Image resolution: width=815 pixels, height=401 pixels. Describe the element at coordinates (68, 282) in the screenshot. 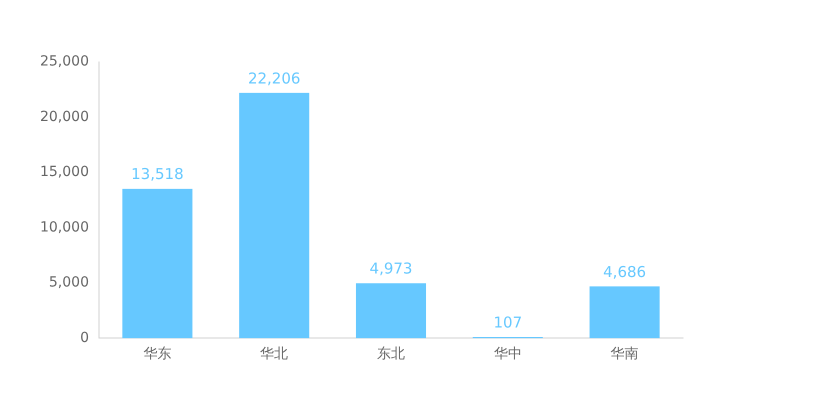

I see `y-tick-label: 5,000` at that location.